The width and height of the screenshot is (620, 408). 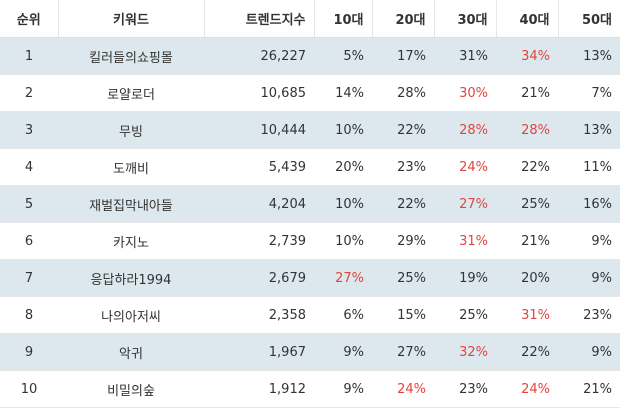 I want to click on cell-age50: 16%, so click(x=589, y=204).